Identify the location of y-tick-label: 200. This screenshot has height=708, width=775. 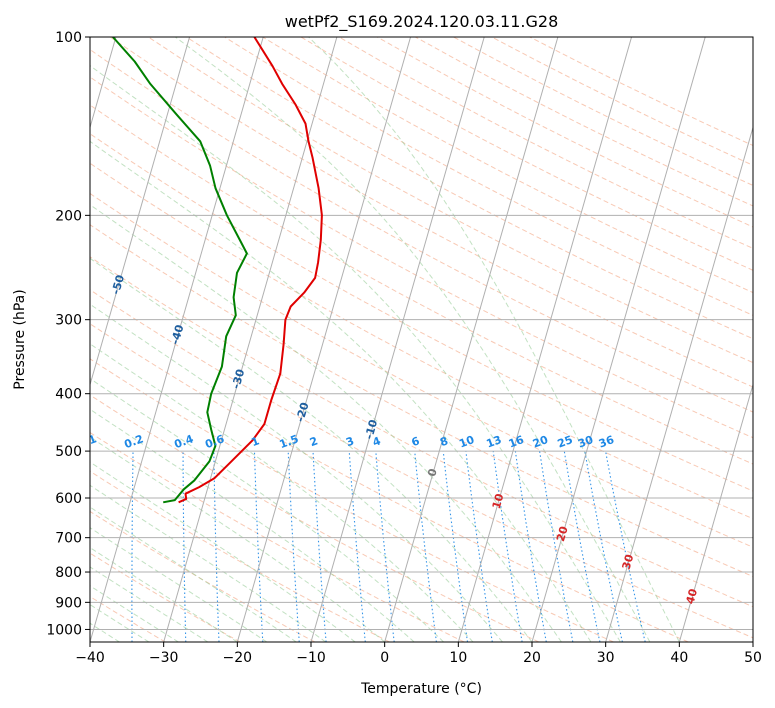
(68, 216).